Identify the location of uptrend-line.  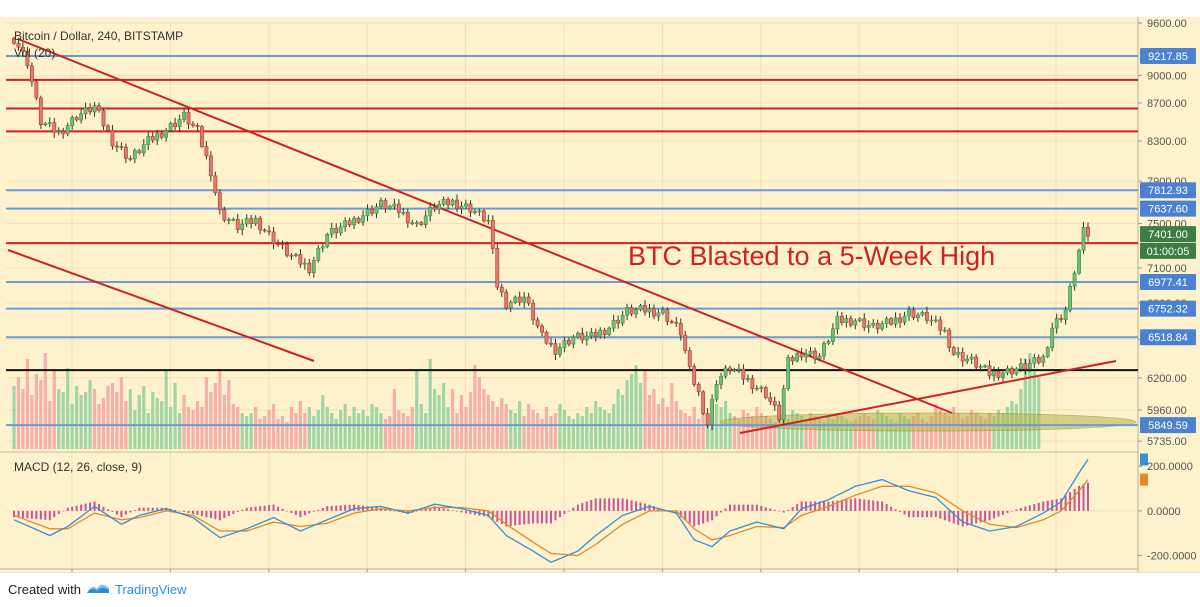
(928, 397).